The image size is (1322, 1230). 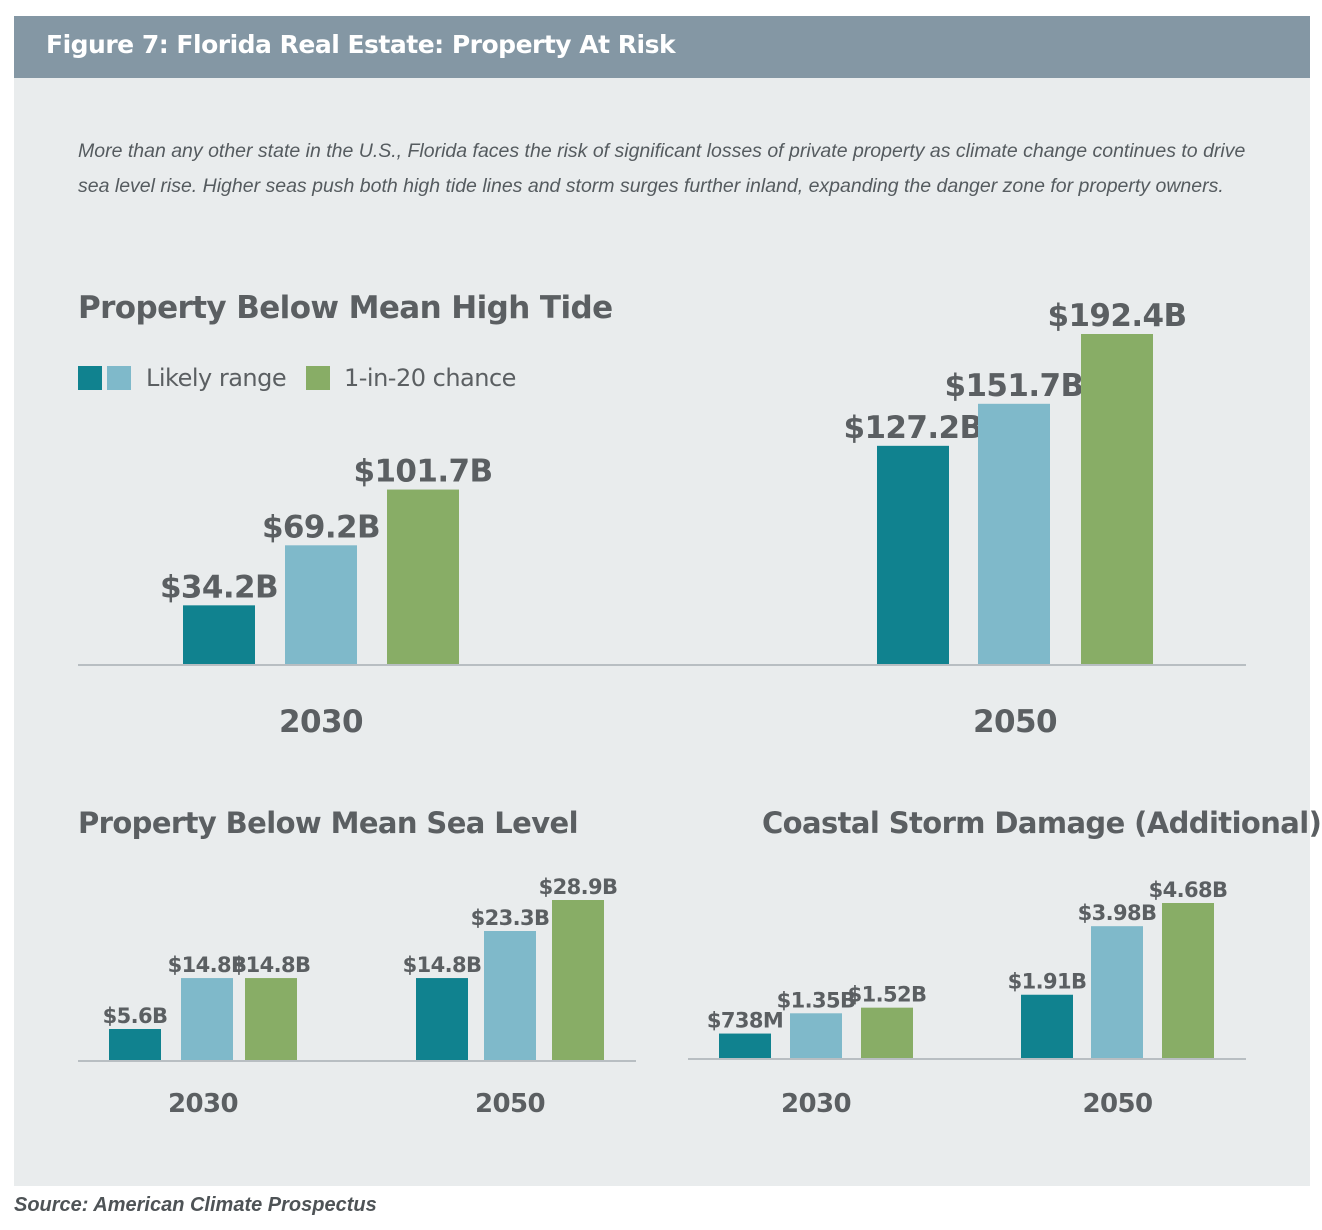 What do you see at coordinates (328, 823) in the screenshot?
I see `chart-title-sea-level: Property Below Mean Sea Level` at bounding box center [328, 823].